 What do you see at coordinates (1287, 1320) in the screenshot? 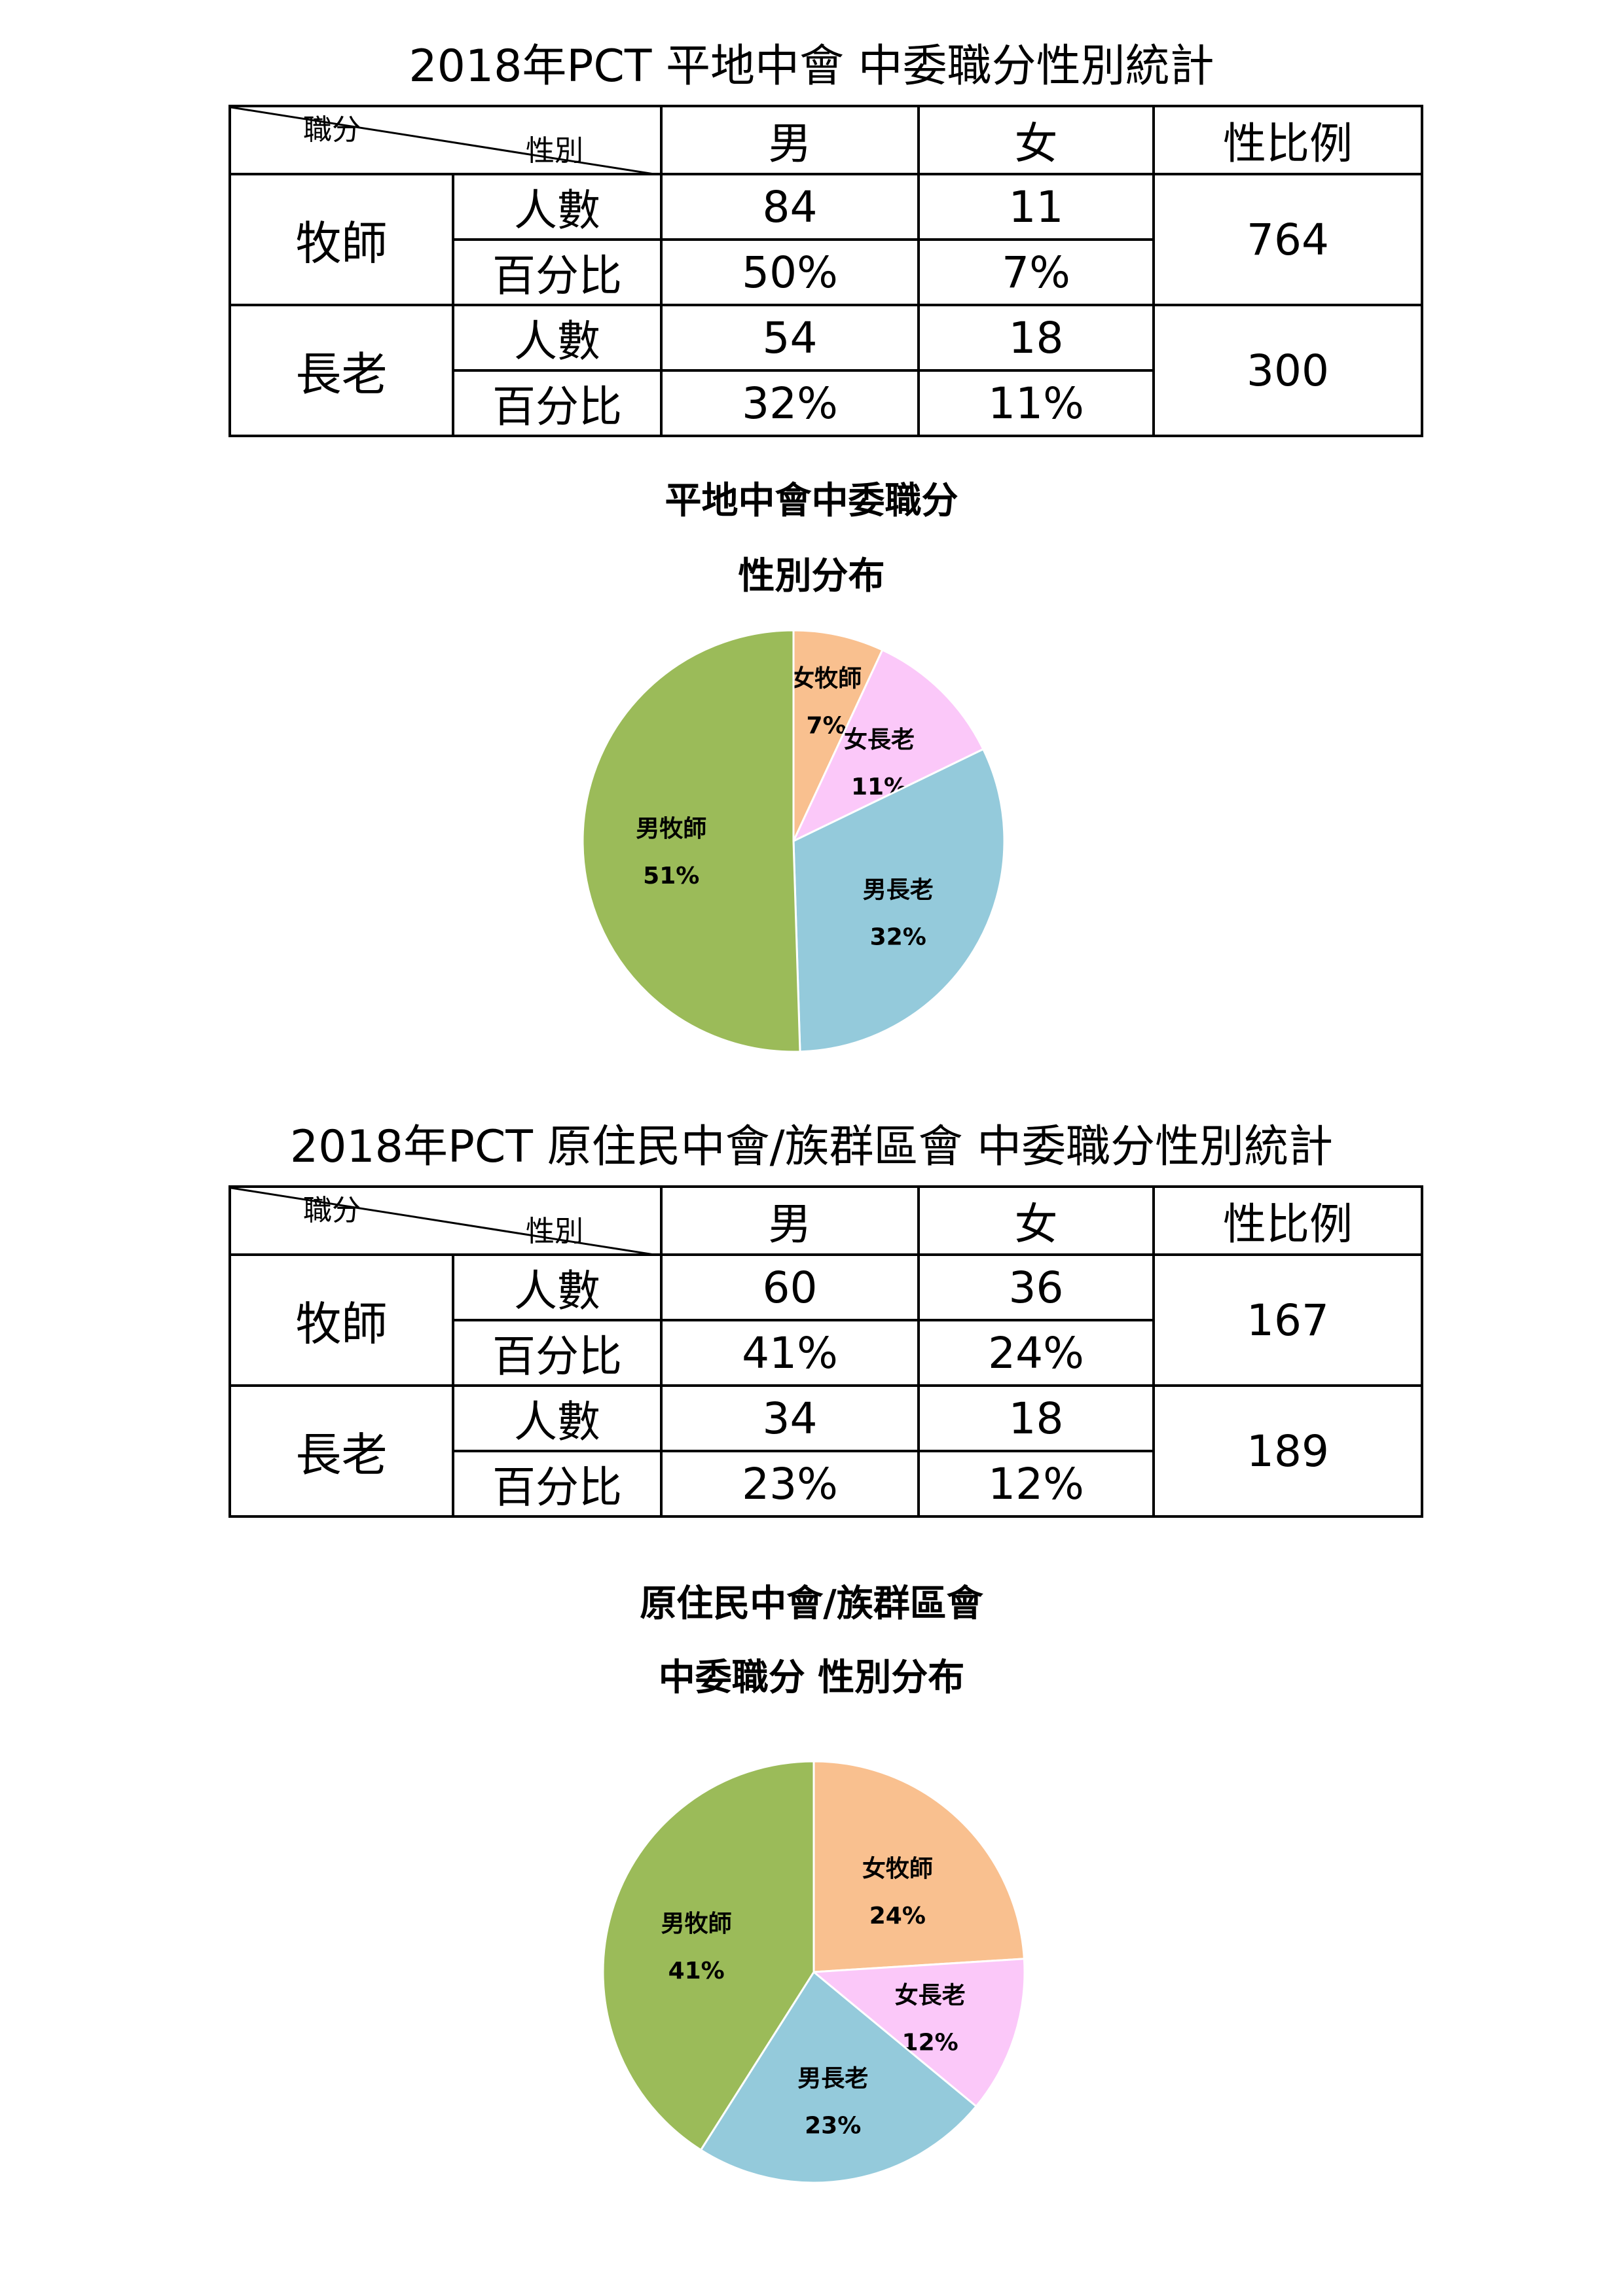
I see `ratio-cell: 167` at bounding box center [1287, 1320].